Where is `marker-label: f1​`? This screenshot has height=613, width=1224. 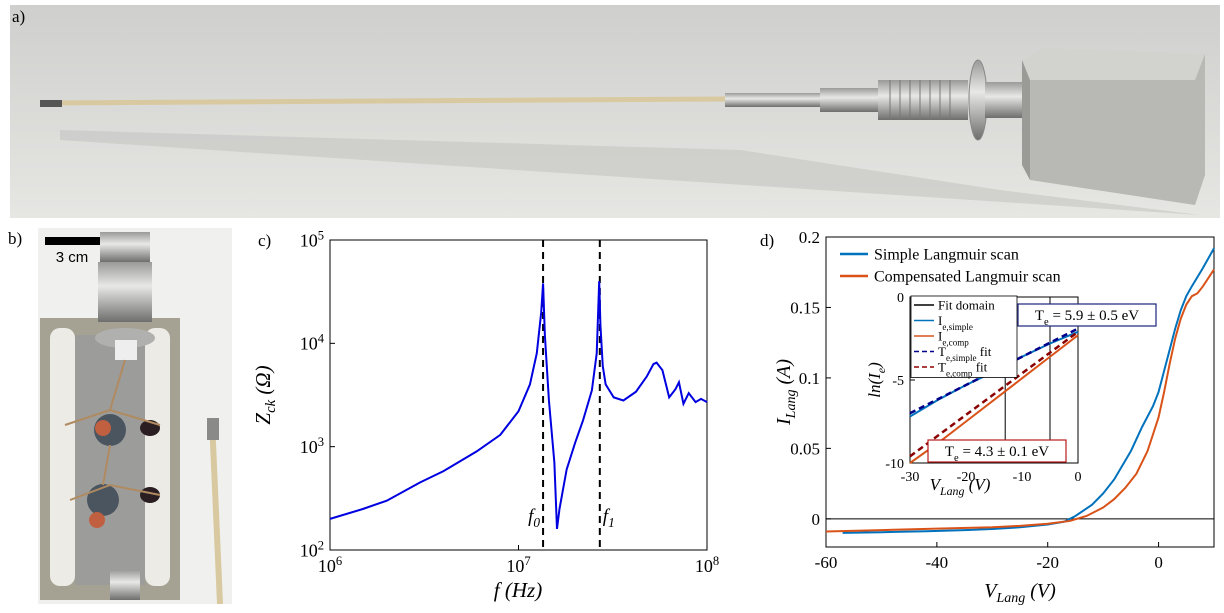
marker-label: f1​ is located at coordinates (609, 518).